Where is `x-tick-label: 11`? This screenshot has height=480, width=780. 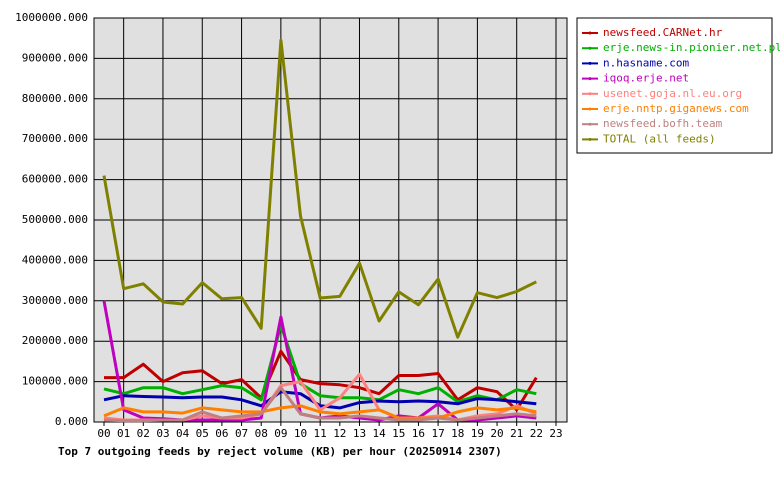
x-tick-label: 11 is located at coordinates (320, 433).